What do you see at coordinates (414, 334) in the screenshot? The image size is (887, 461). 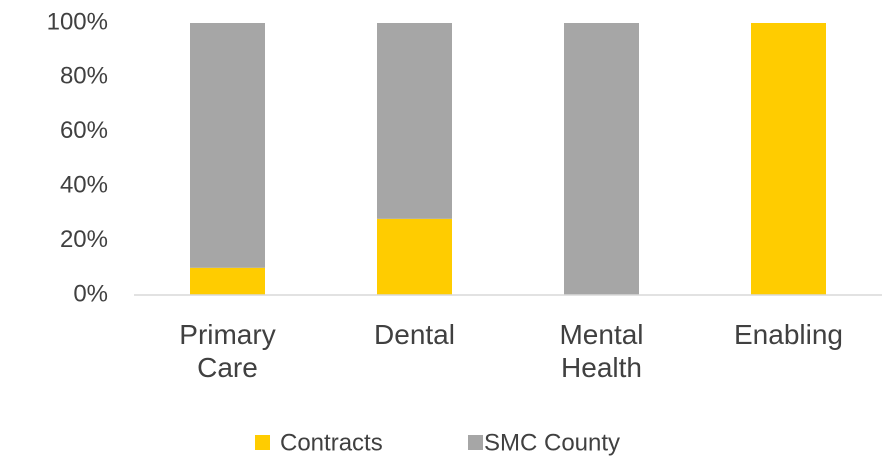 I see `x-tick-label: Dental` at bounding box center [414, 334].